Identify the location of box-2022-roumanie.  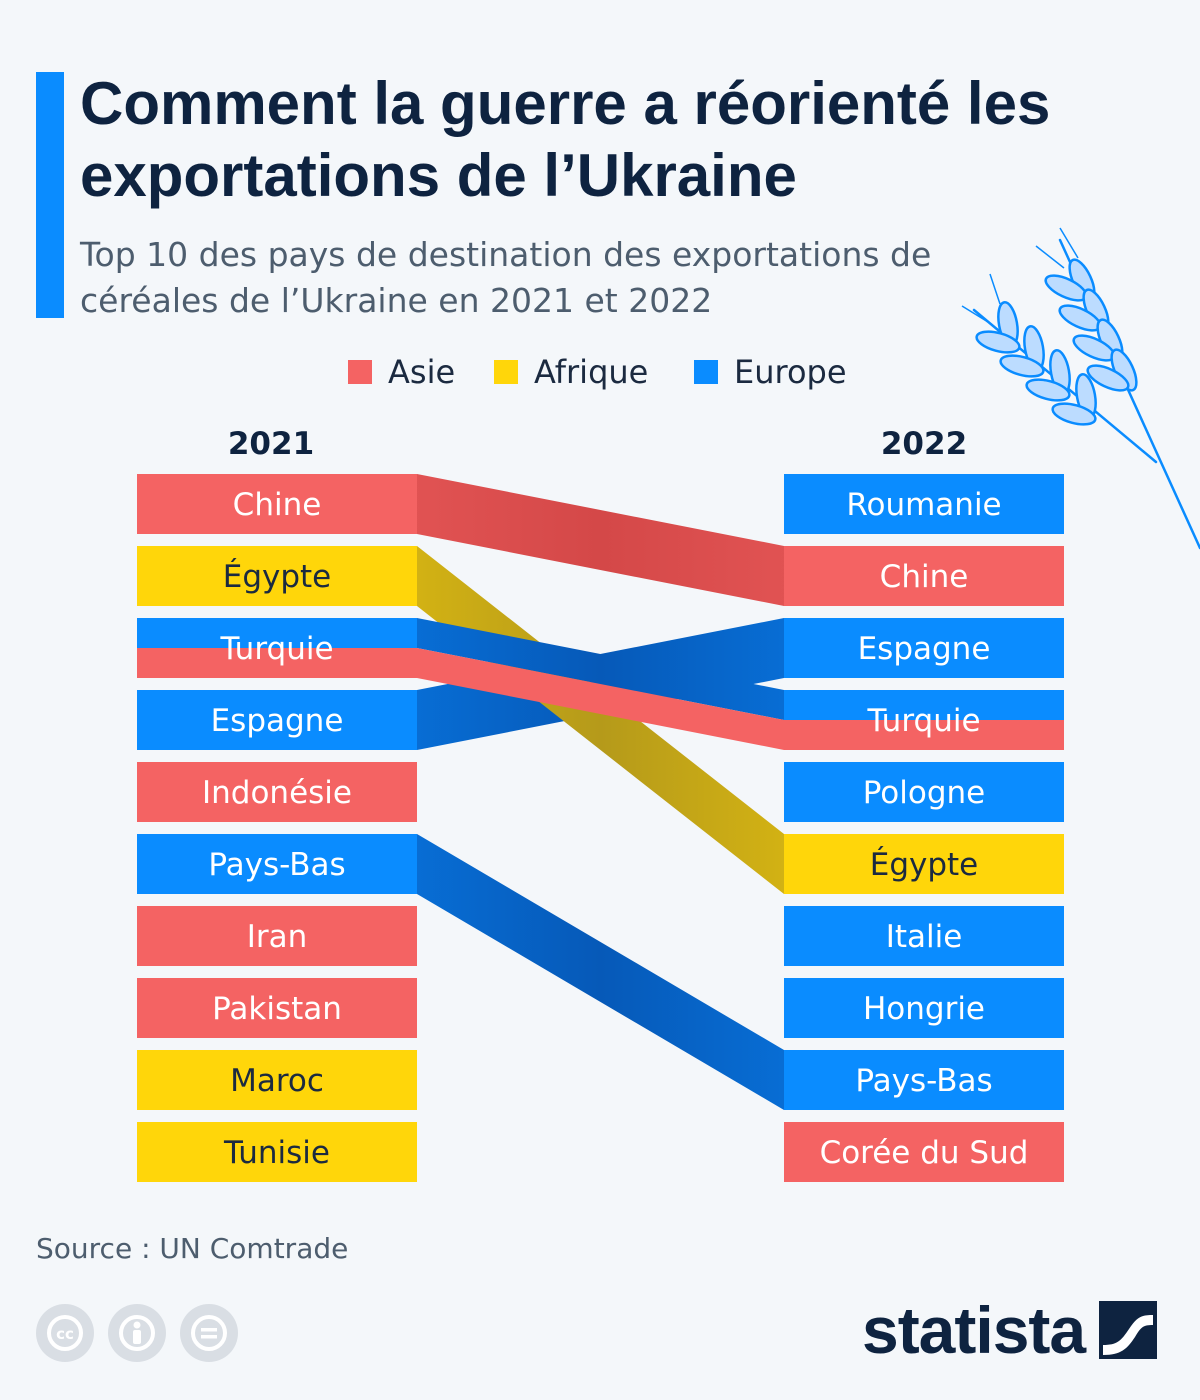
(924, 504).